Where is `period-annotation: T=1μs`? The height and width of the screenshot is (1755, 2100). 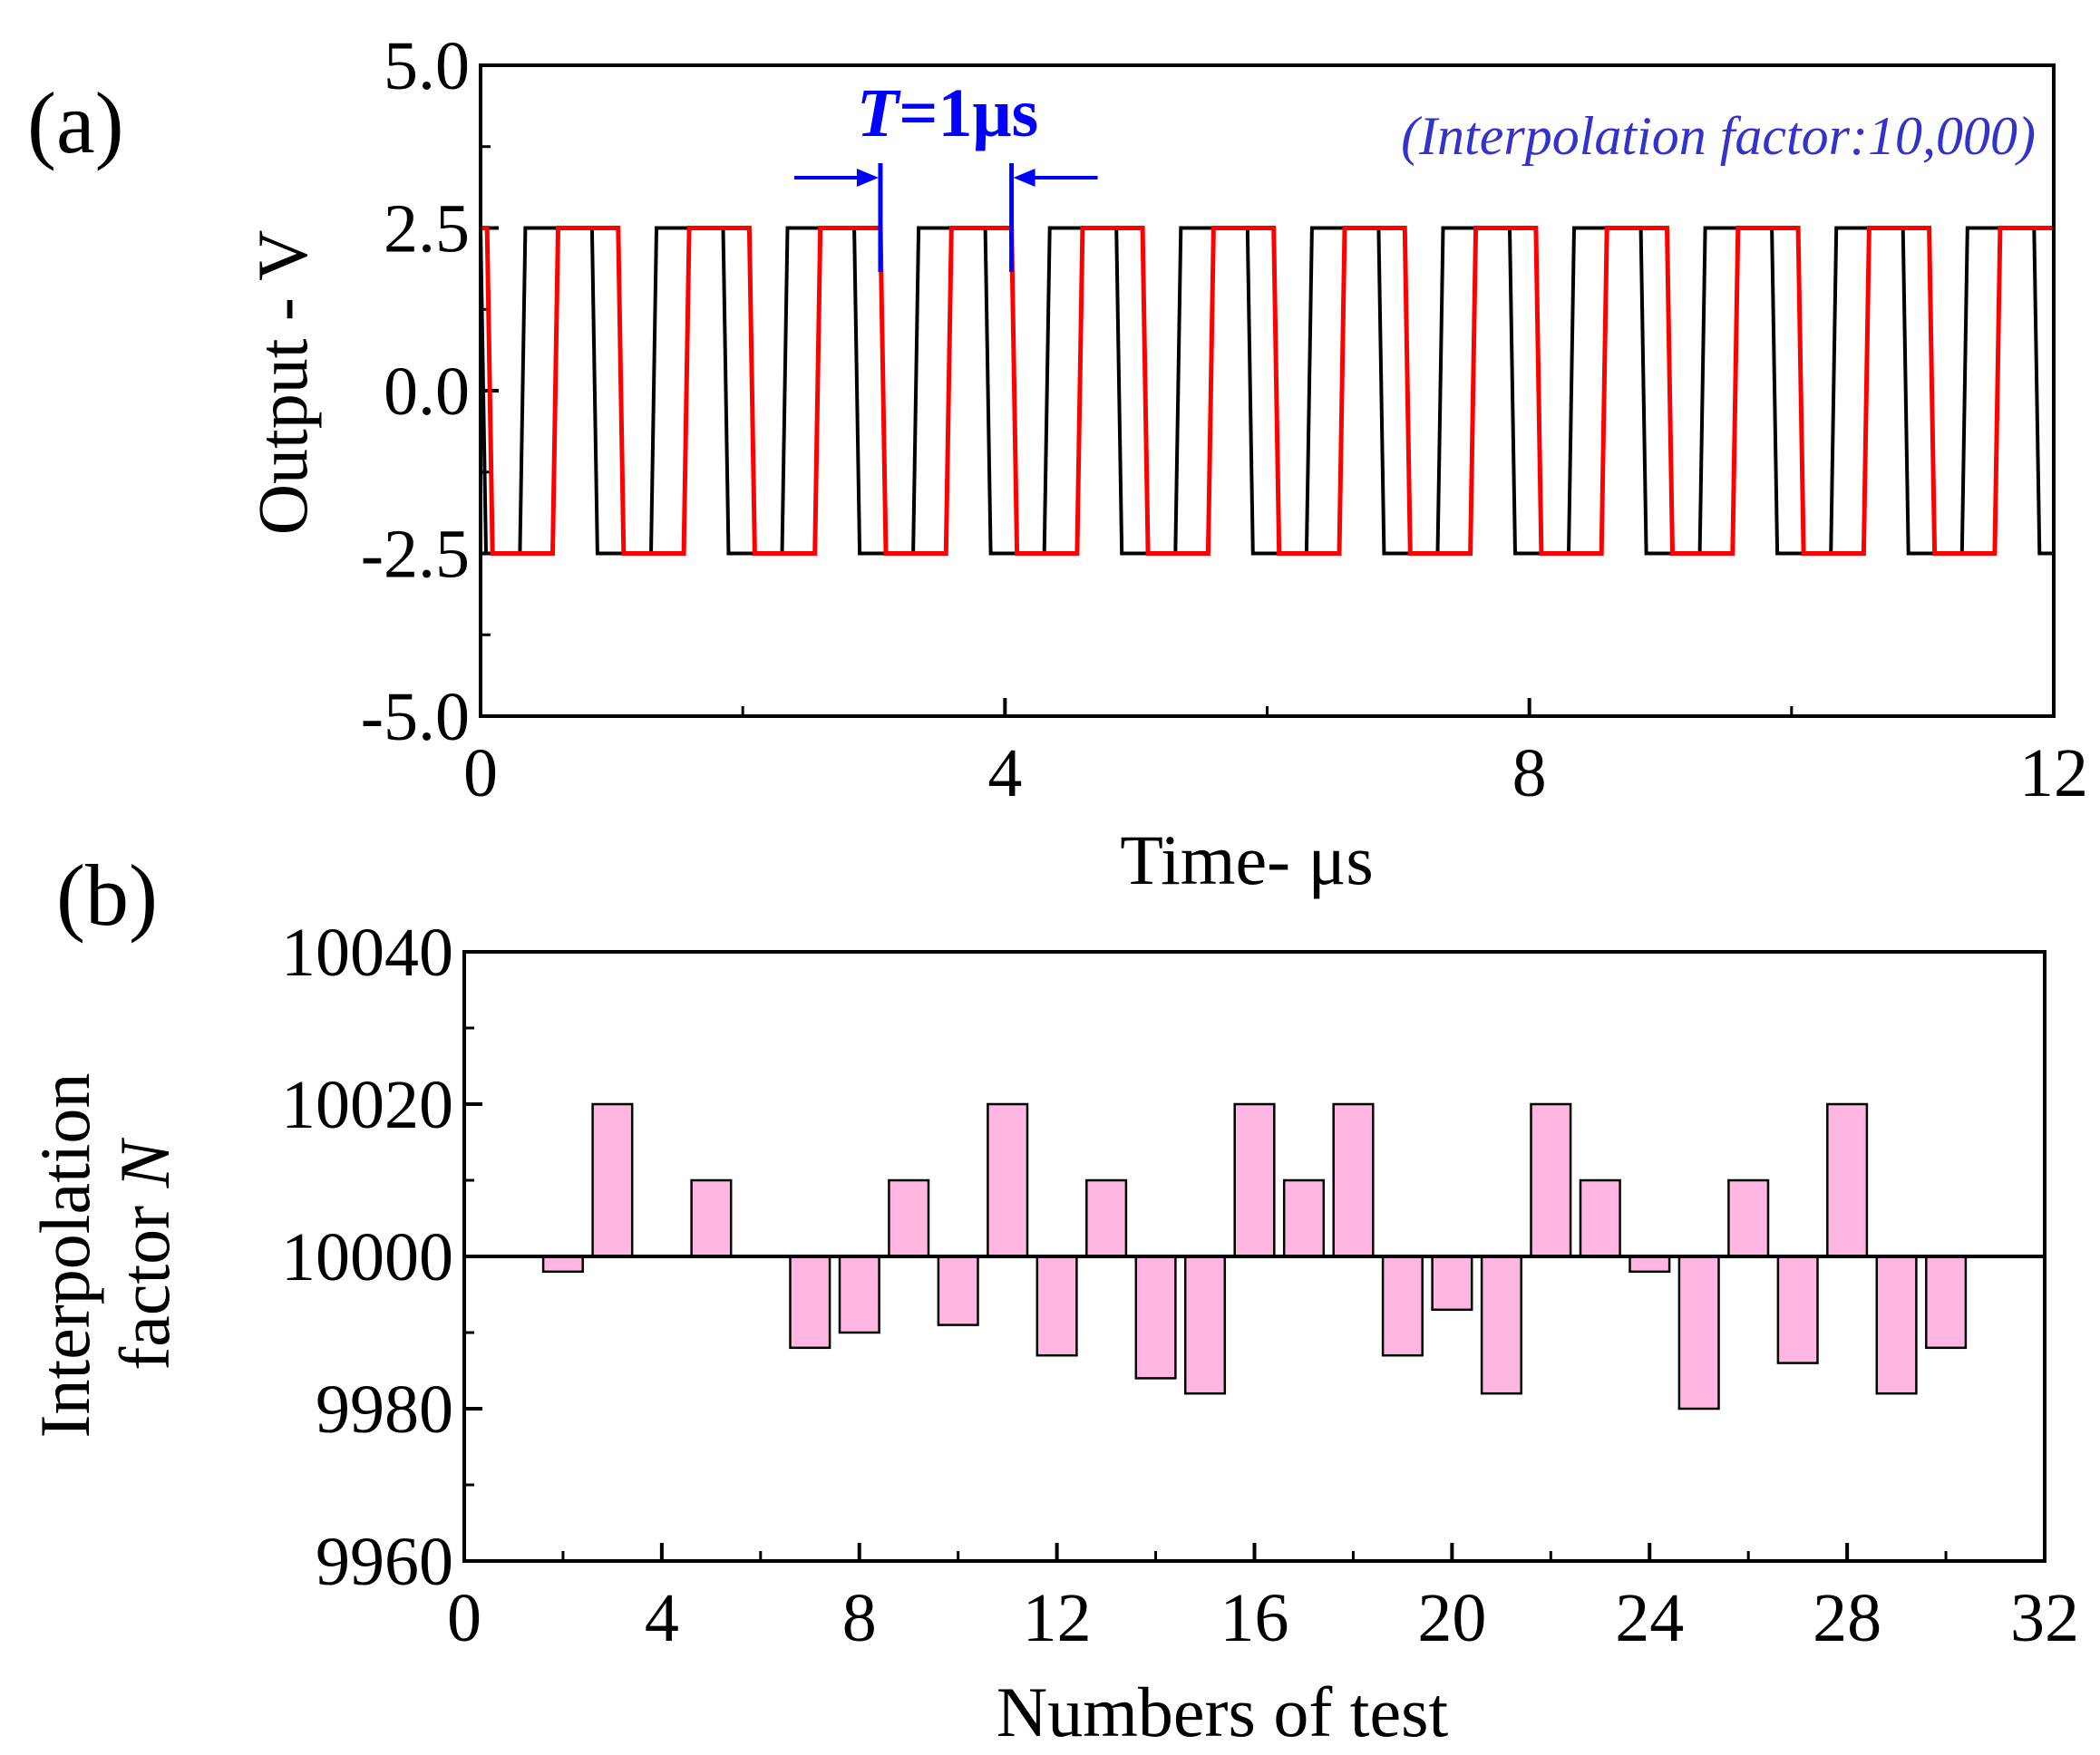 period-annotation: T=1μs is located at coordinates (947, 113).